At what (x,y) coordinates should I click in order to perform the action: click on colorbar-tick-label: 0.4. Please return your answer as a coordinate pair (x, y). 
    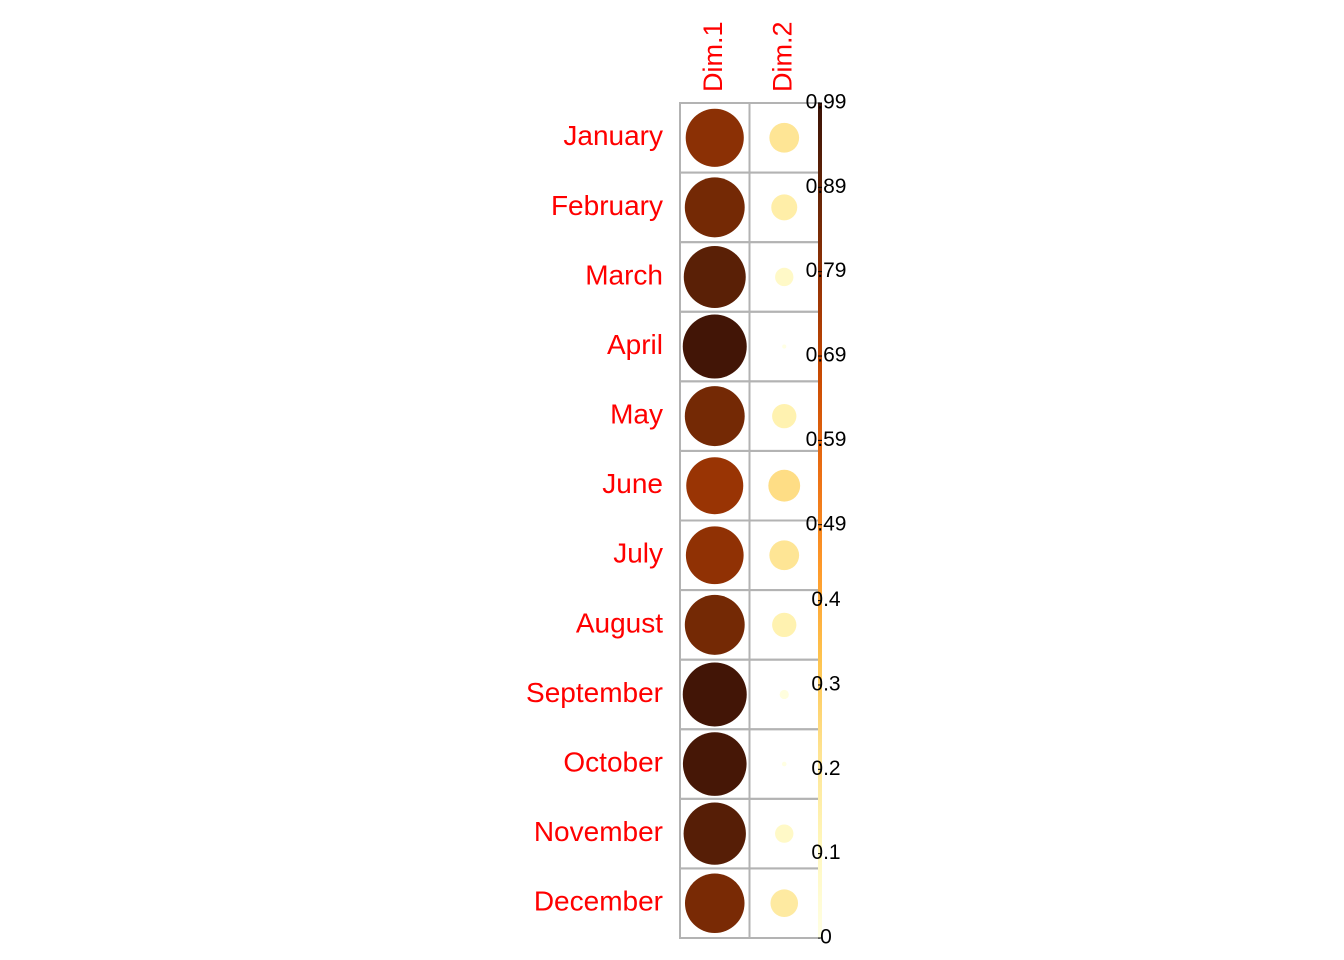
    Looking at the image, I should click on (826, 599).